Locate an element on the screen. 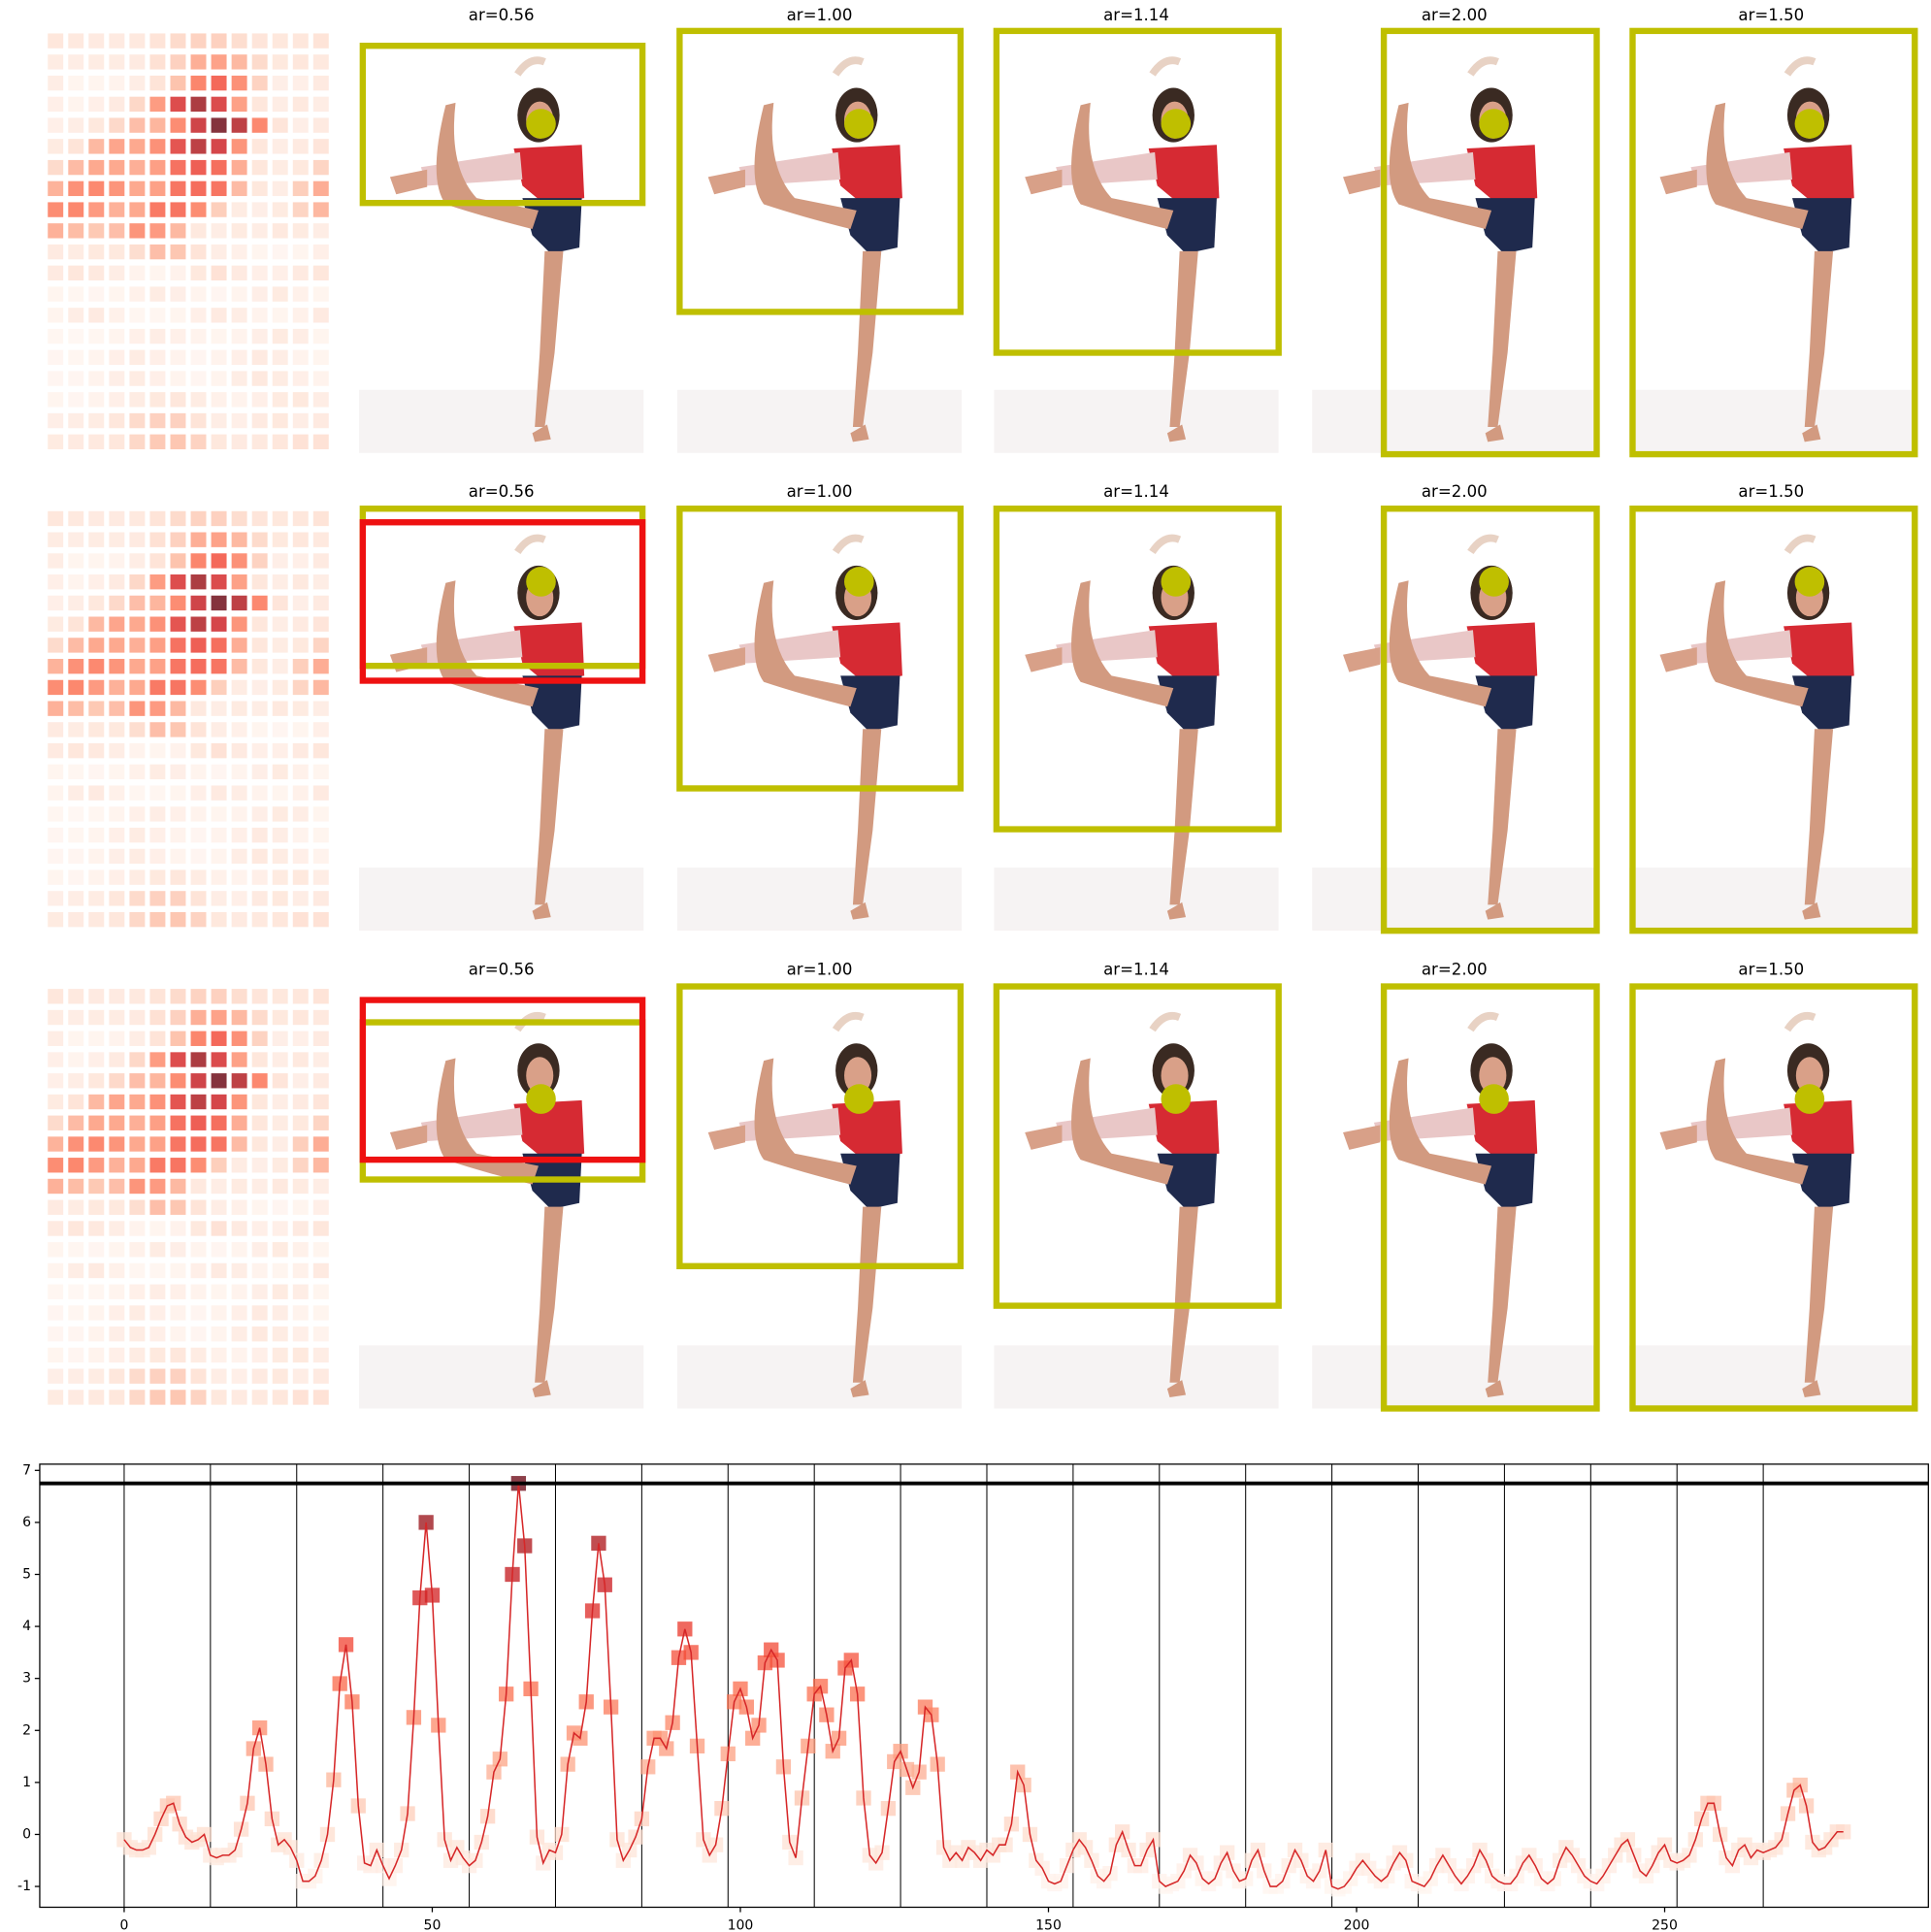 The image size is (1931, 1932). photo is located at coordinates (501, 720).